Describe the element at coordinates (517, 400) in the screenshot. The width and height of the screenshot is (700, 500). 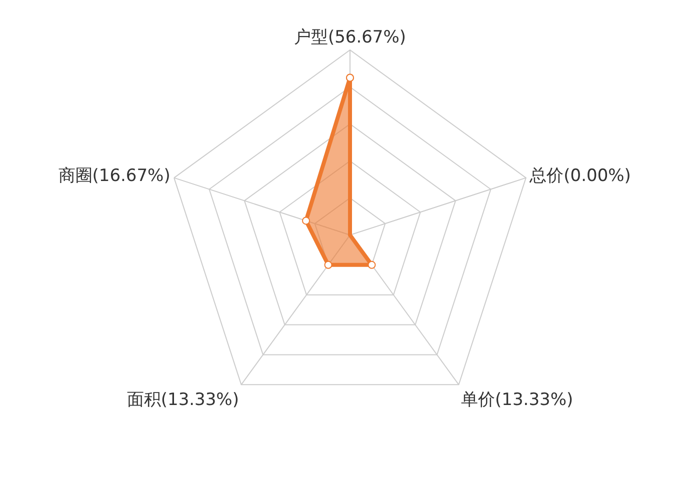
I see `spoke-label: 单价(13.33%)` at that location.